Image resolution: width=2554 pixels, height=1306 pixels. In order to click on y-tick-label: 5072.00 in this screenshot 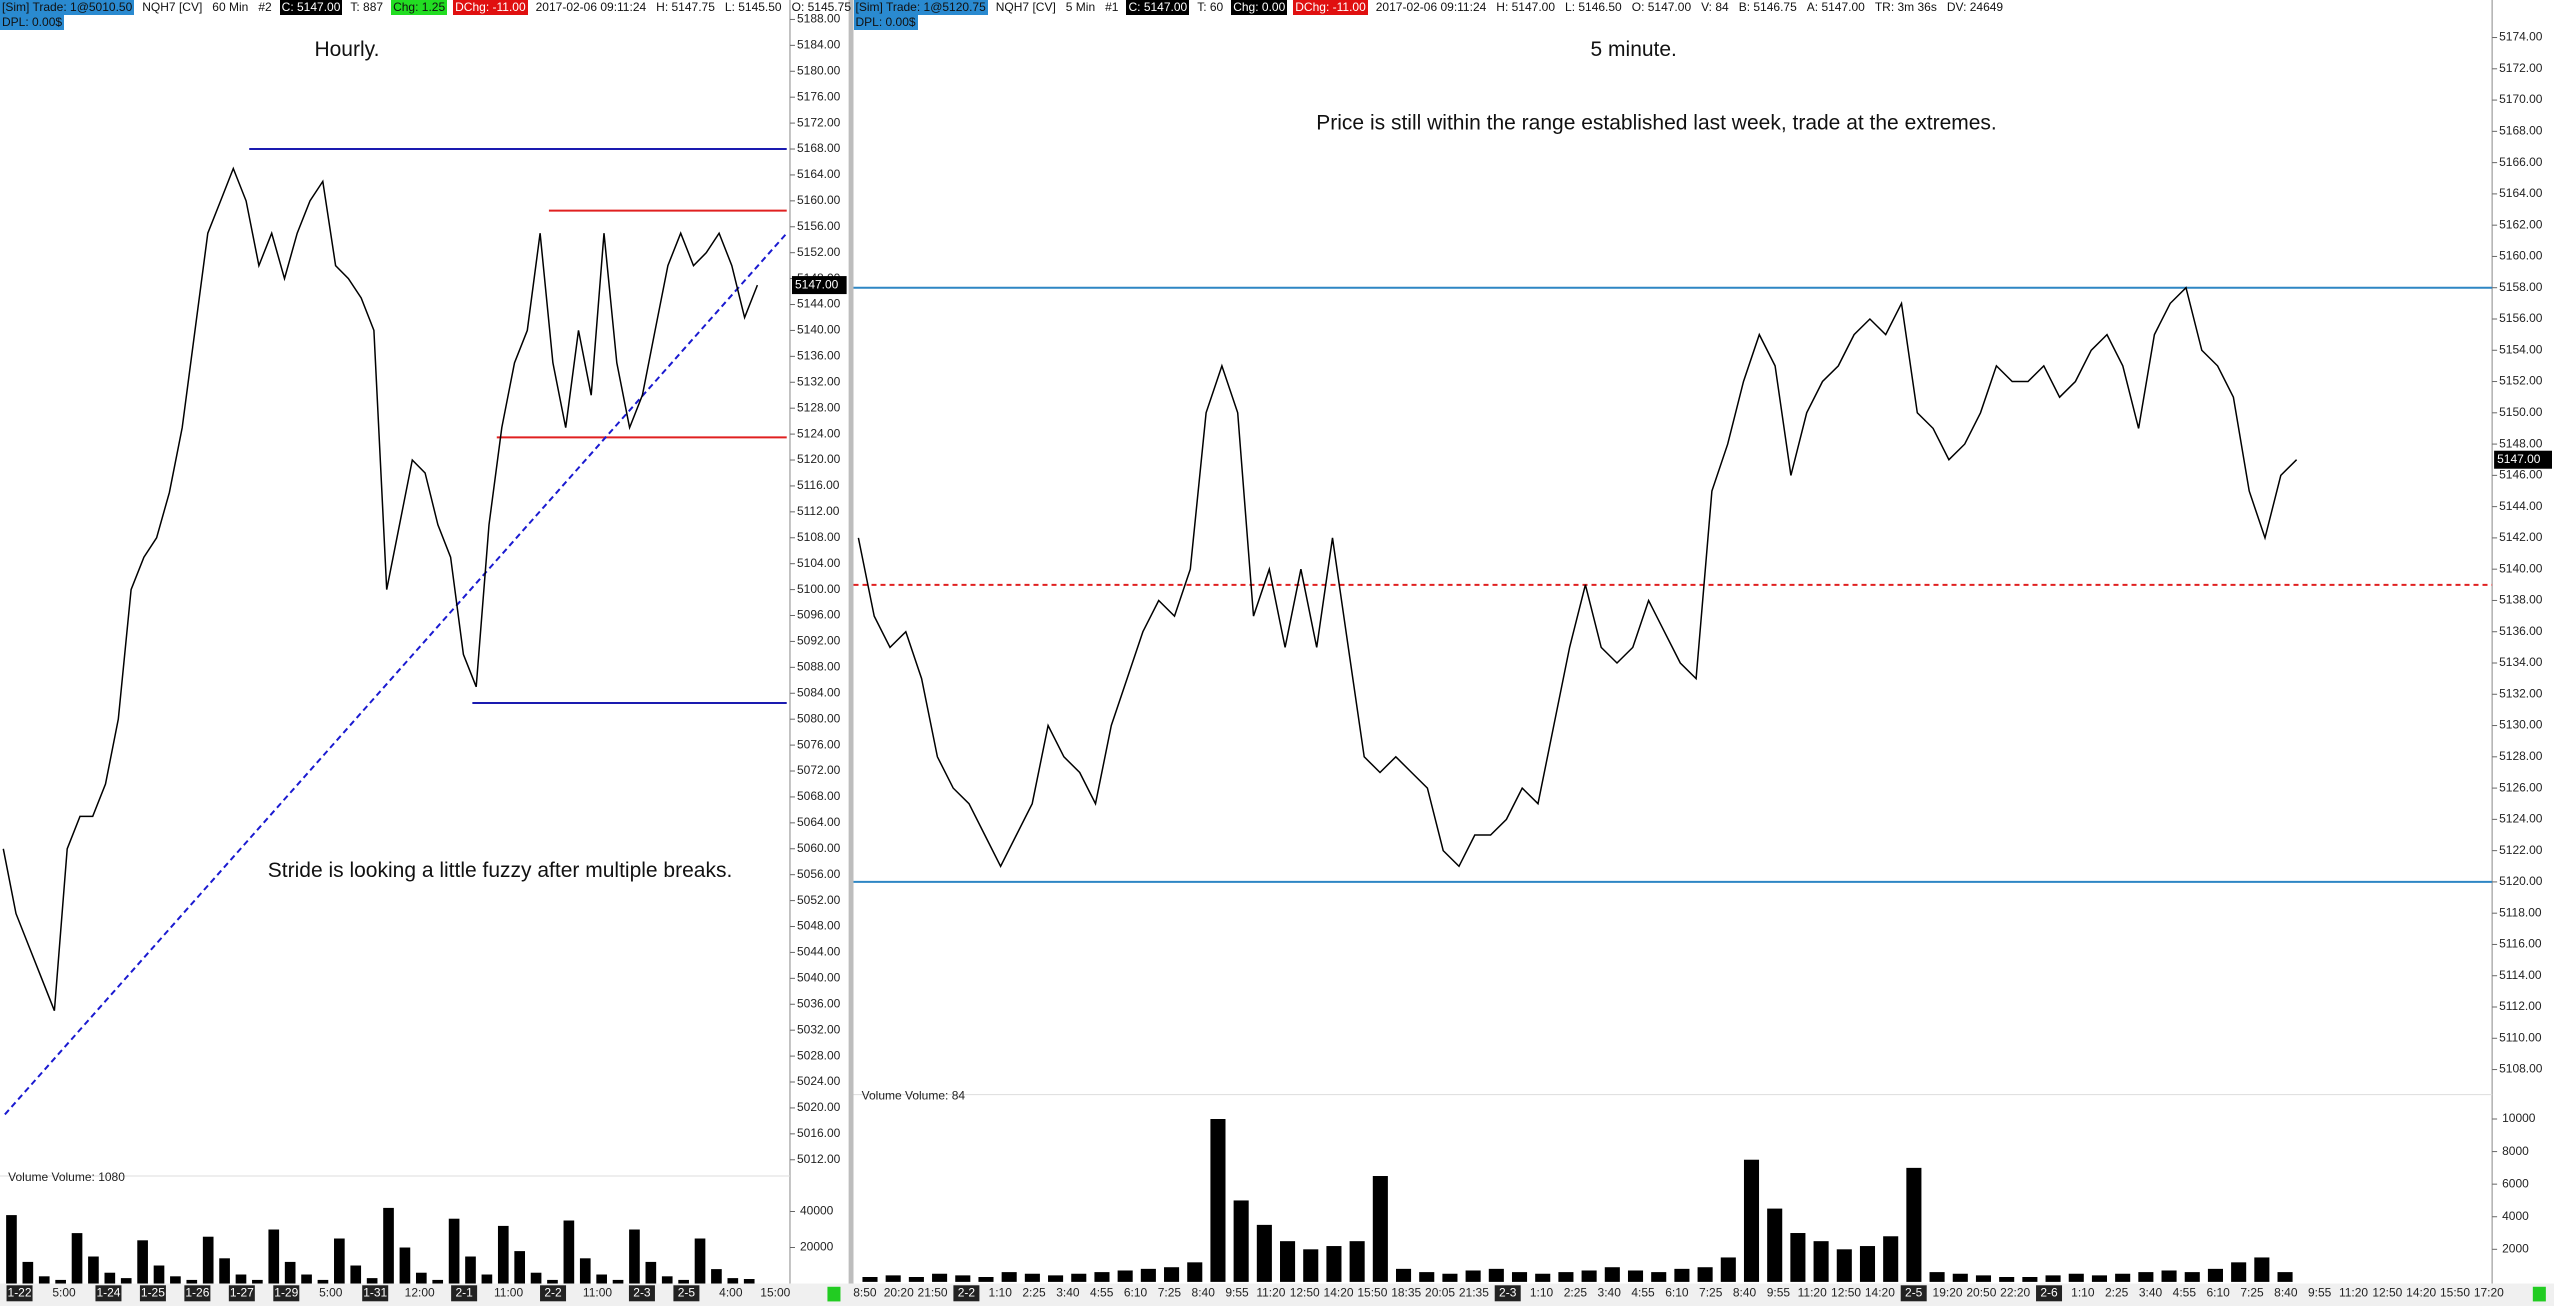, I will do `click(819, 770)`.